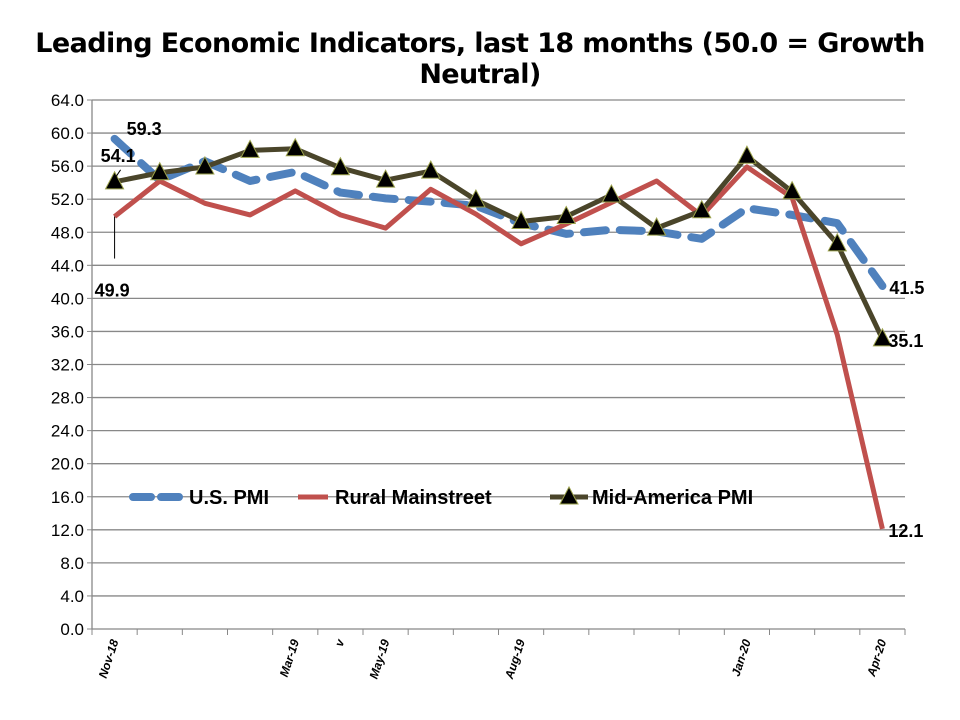  I want to click on x-tick-label: Aug-19, so click(515, 659).